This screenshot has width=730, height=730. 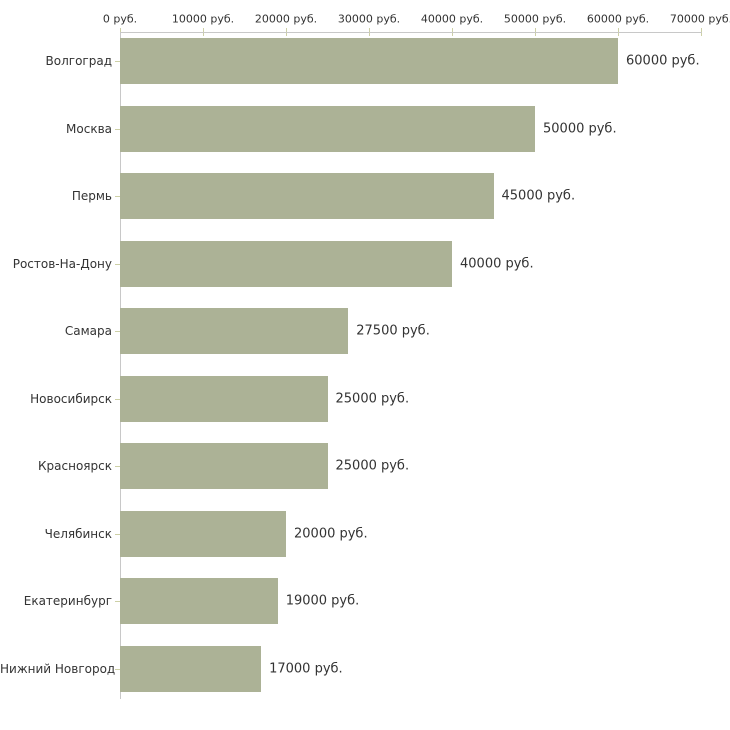 I want to click on value-label: 45000 руб., so click(x=538, y=196).